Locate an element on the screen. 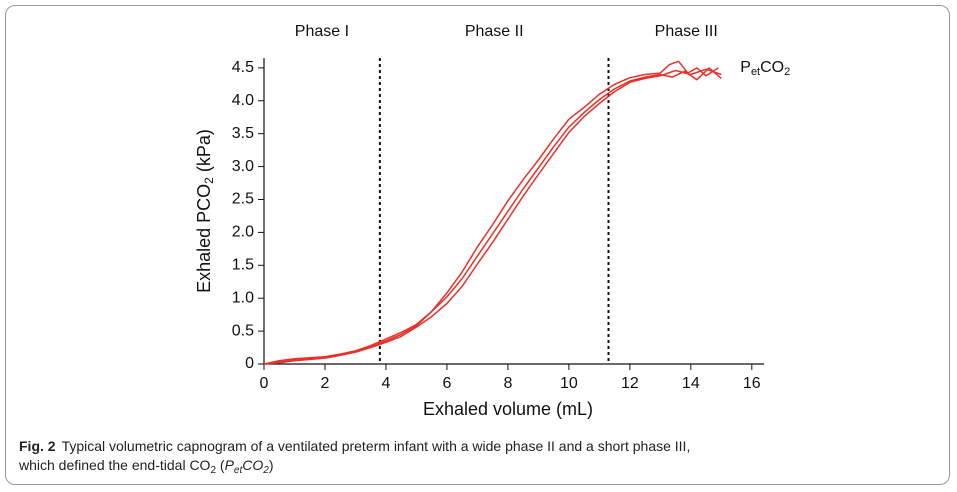 This screenshot has width=957, height=492. phase-label: Phase III is located at coordinates (686, 31).